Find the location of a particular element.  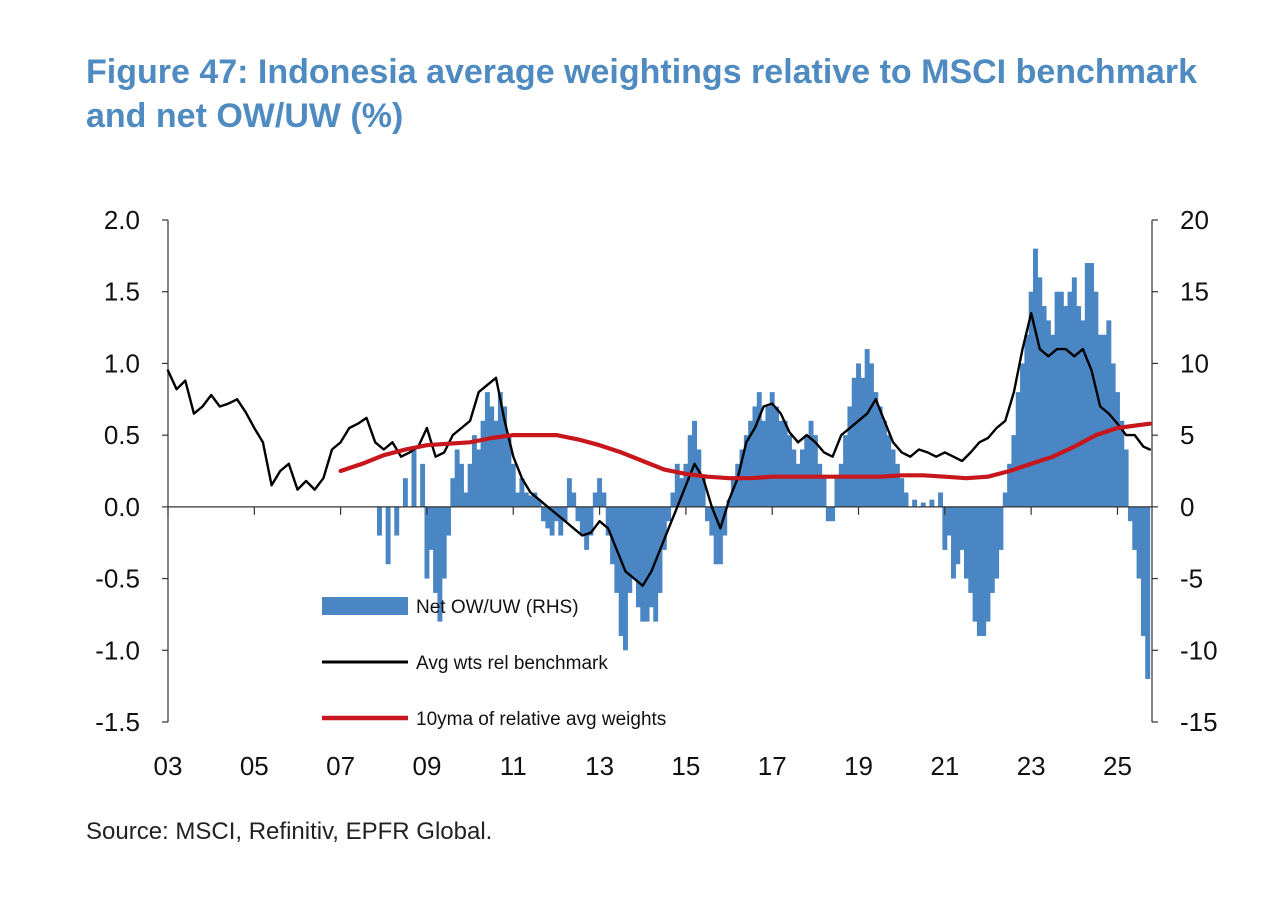

legend-swatch-bars is located at coordinates (365, 606).